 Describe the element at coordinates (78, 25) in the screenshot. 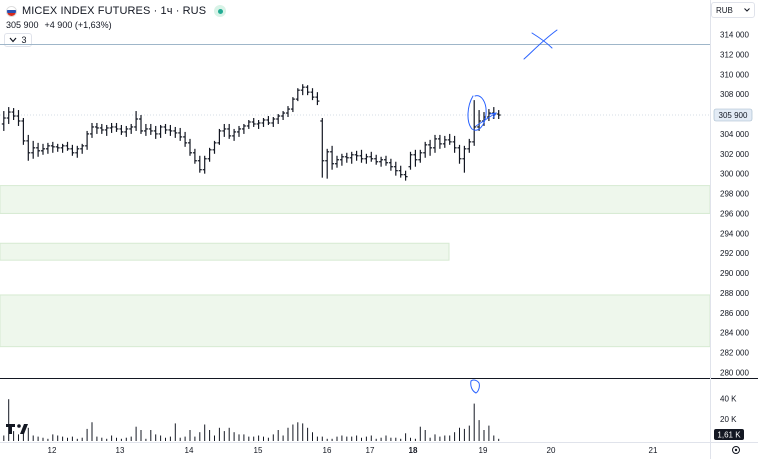

I see `price-change: +4 900 (+1,63%)` at that location.